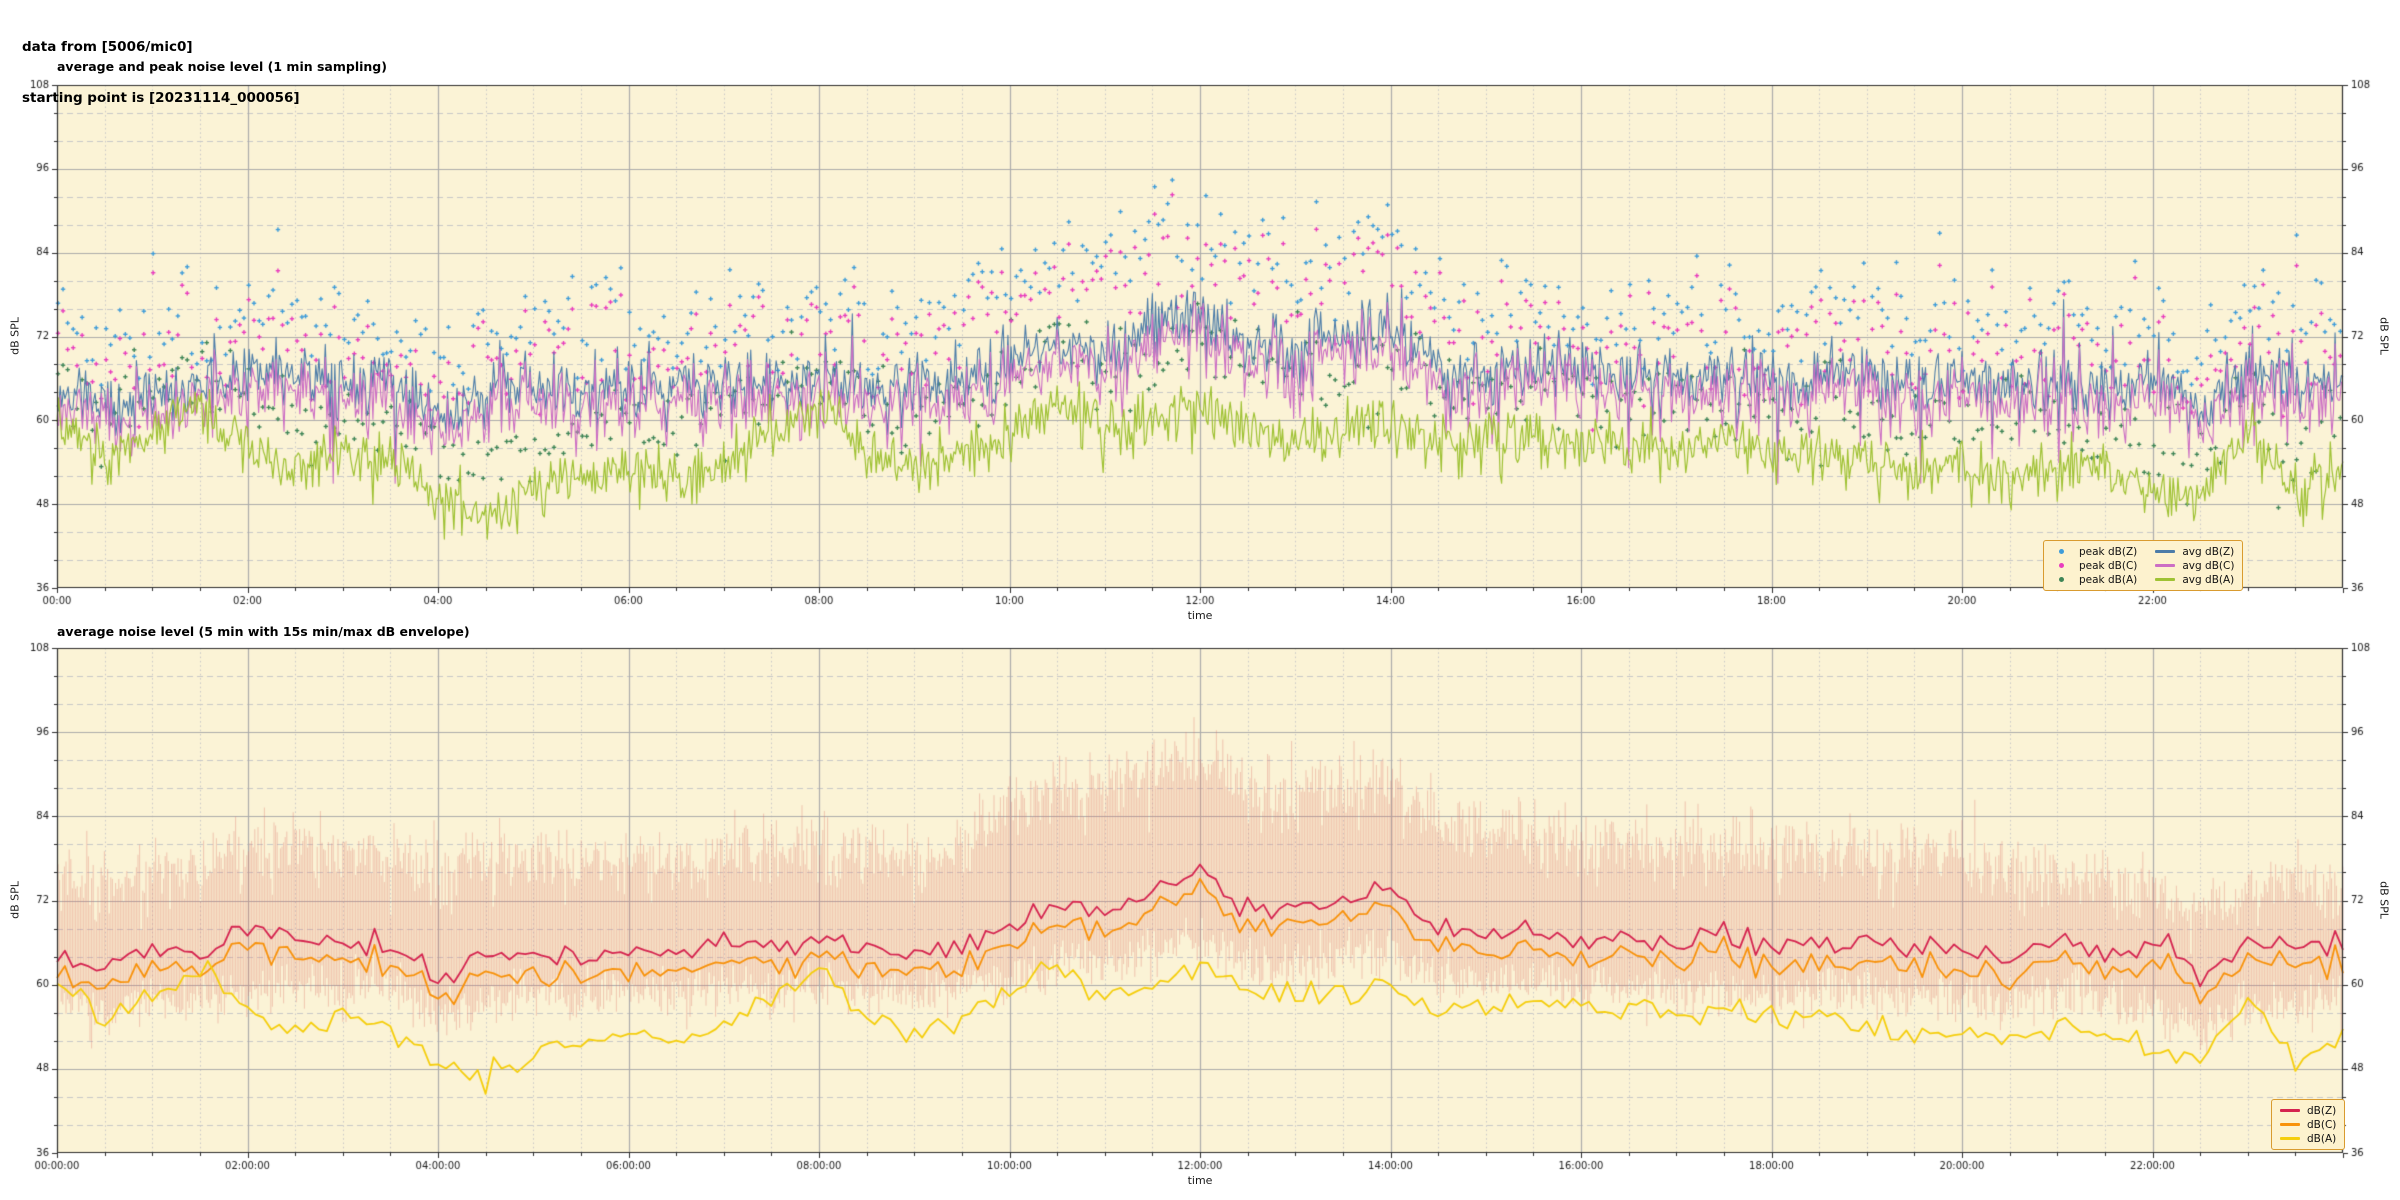 The width and height of the screenshot is (2400, 1200). What do you see at coordinates (1200, 1180) in the screenshot?
I see `chart2-xaxis-label: time` at bounding box center [1200, 1180].